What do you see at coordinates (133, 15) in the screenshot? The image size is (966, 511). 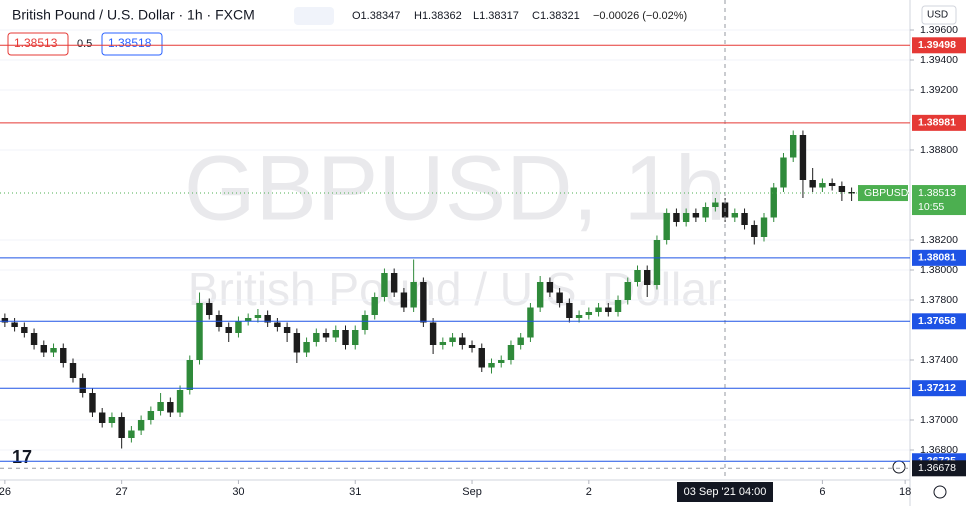 I see `chart-title: British Pound / U.S. Dollar · 1h · FXCM` at bounding box center [133, 15].